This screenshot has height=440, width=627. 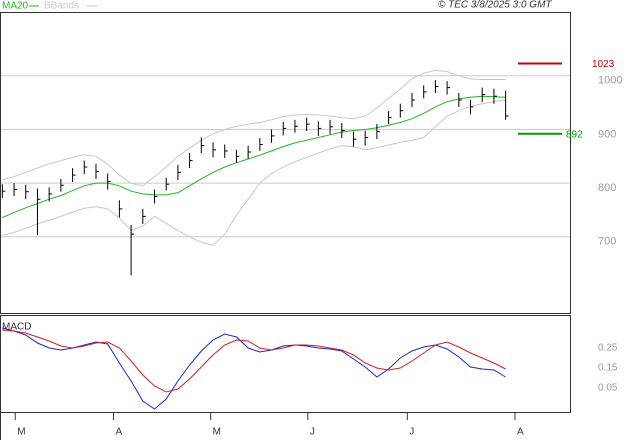 I want to click on y-tick-label: 0.25, so click(x=608, y=348).